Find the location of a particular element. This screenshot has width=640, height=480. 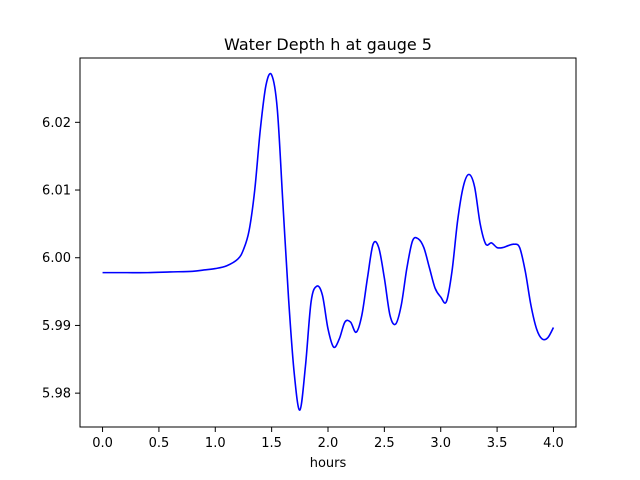

y-axis: 5.98 5.99 6.00 6.01 6.02 is located at coordinates (61, 259).